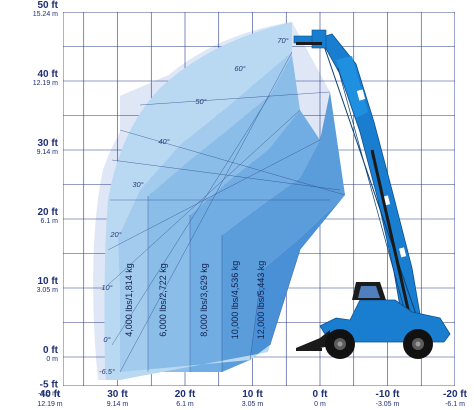  What do you see at coordinates (129, 300) in the screenshot?
I see `load-zone-label: 4,000 lbs/1,814 kg` at bounding box center [129, 300].